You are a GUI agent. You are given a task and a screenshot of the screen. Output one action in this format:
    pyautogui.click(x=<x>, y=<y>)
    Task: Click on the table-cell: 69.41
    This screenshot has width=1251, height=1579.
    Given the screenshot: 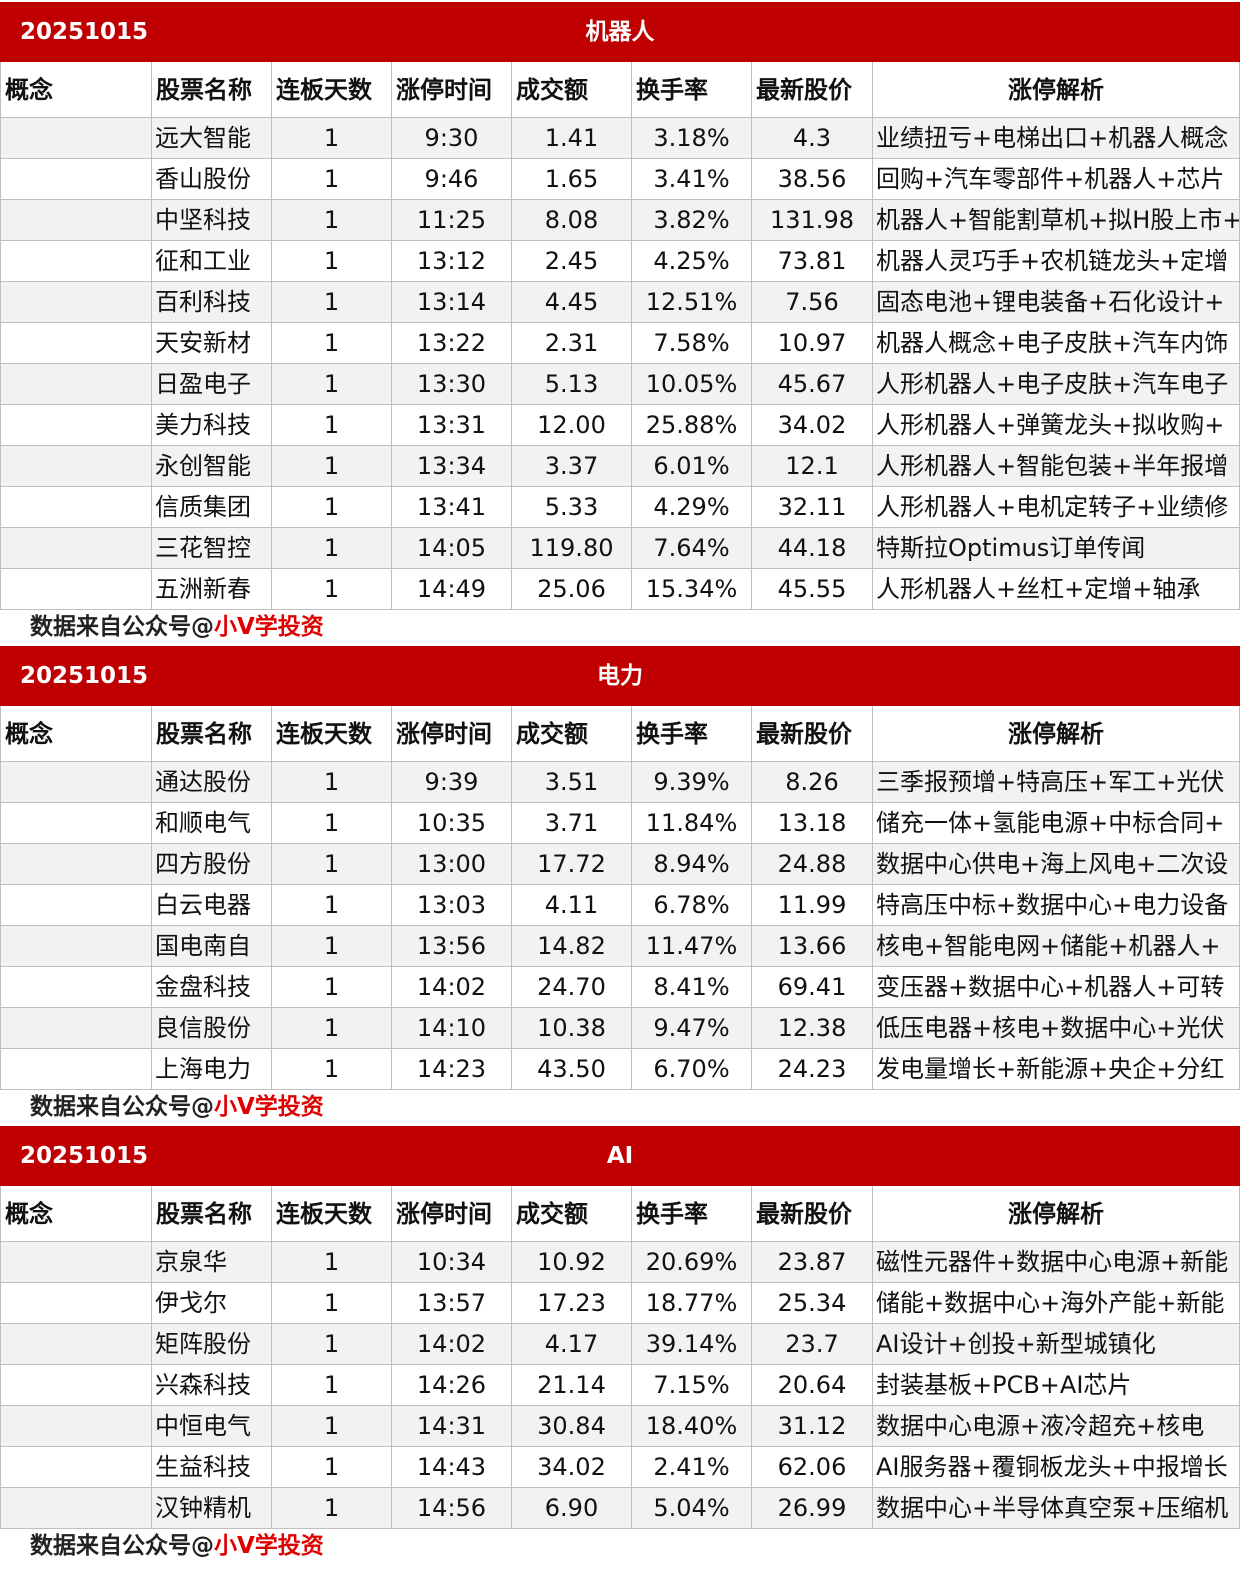 What is the action you would take?
    pyautogui.click(x=812, y=987)
    